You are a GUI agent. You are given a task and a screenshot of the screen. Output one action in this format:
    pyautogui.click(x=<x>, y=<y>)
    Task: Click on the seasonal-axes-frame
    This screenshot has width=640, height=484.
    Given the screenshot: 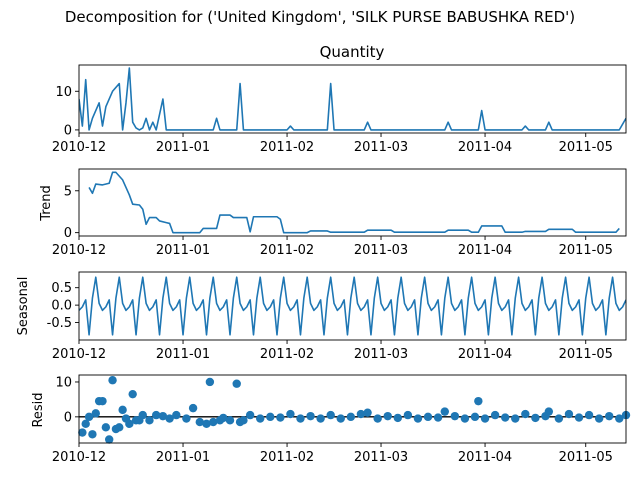 What is the action you would take?
    pyautogui.click(x=352, y=306)
    